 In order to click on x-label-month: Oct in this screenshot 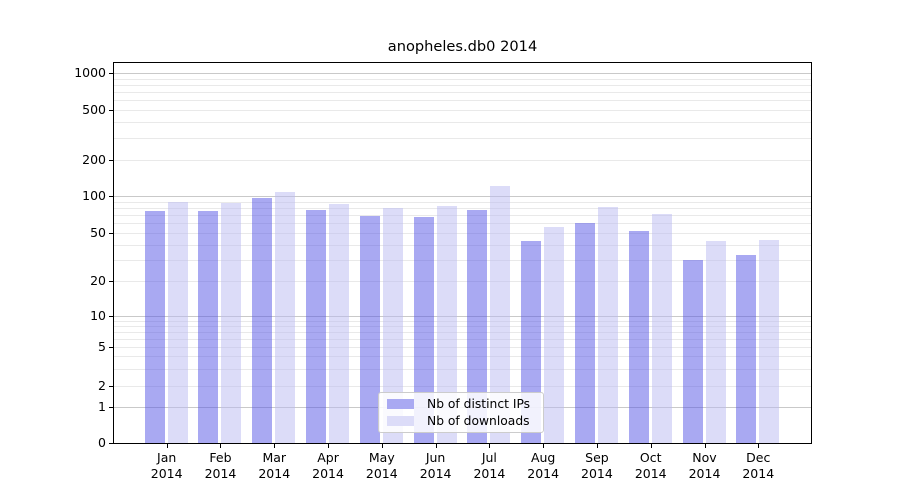, I will do `click(650, 457)`.